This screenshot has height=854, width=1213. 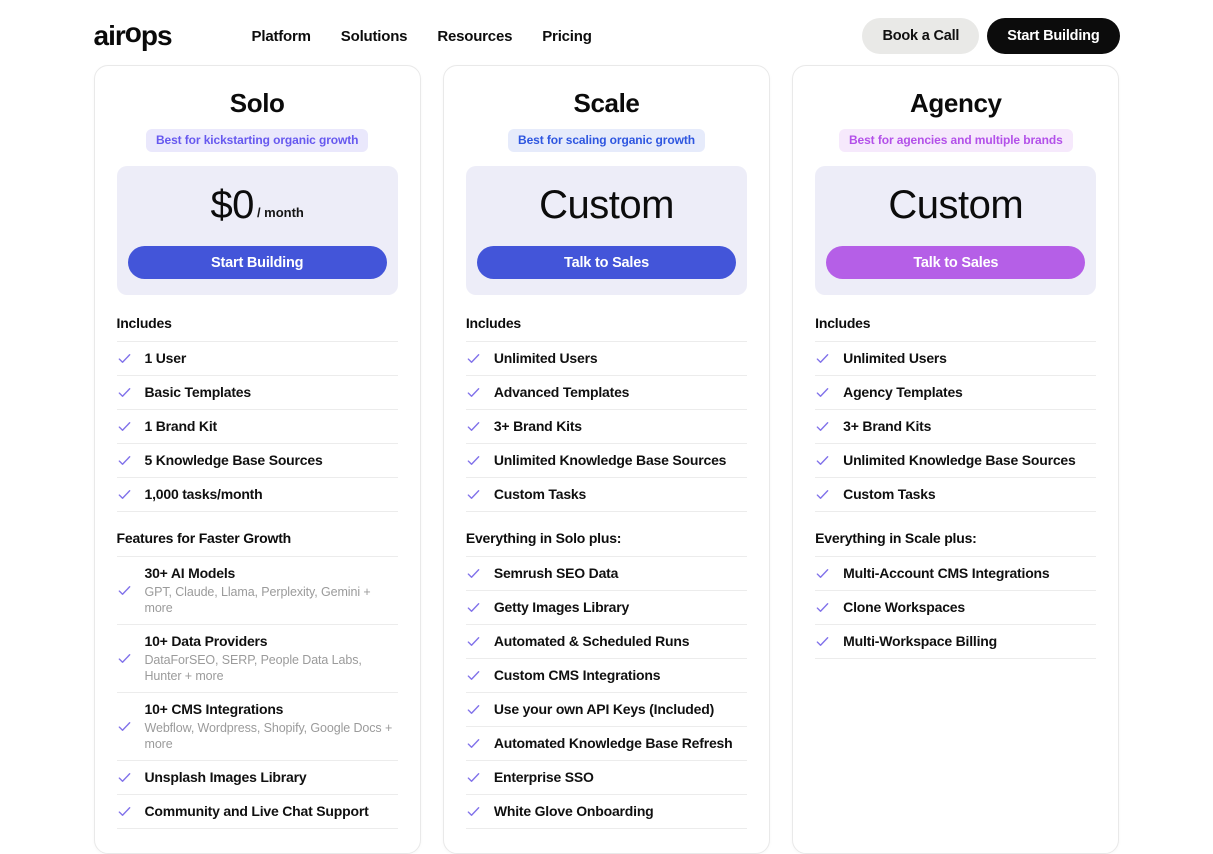 What do you see at coordinates (257, 103) in the screenshot?
I see `plan-name: Solo` at bounding box center [257, 103].